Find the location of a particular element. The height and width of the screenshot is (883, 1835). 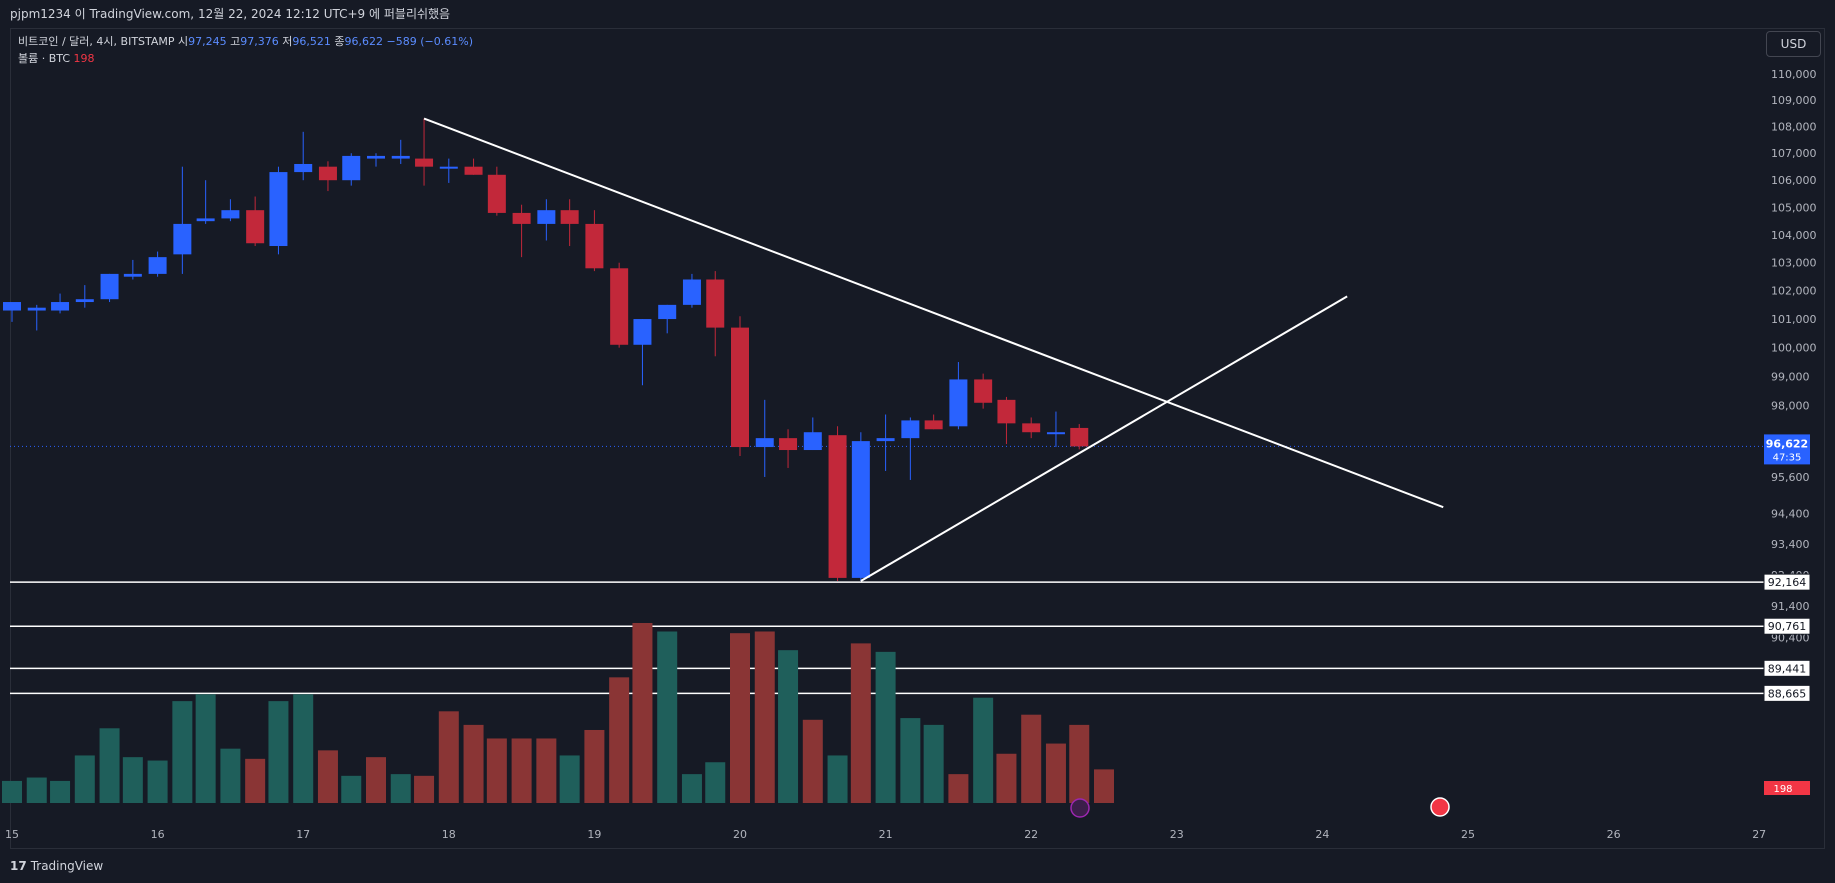

y-tick-label: 104,000 is located at coordinates (1794, 235).